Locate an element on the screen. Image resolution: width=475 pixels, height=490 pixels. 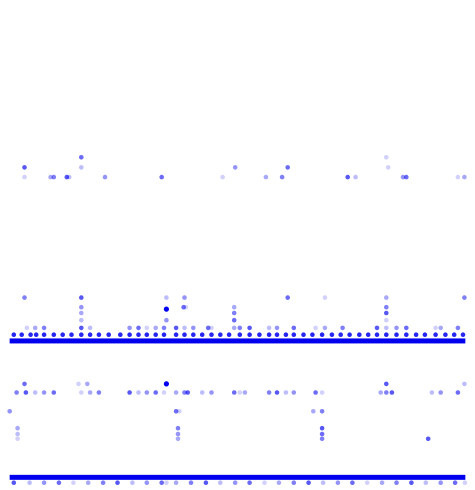
scatter-point-highlight is located at coordinates (166, 309).